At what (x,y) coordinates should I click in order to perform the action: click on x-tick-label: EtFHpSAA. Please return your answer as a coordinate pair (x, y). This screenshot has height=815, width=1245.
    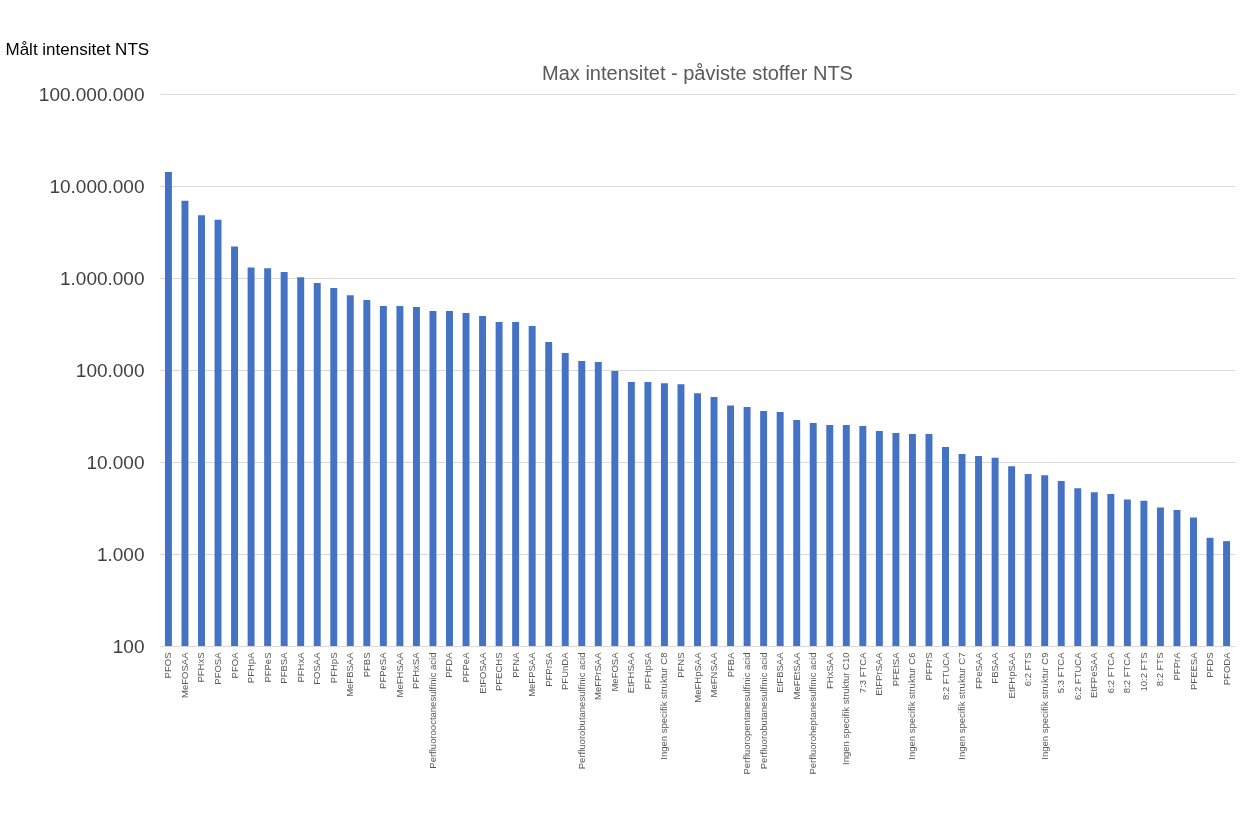
    Looking at the image, I should click on (1011, 675).